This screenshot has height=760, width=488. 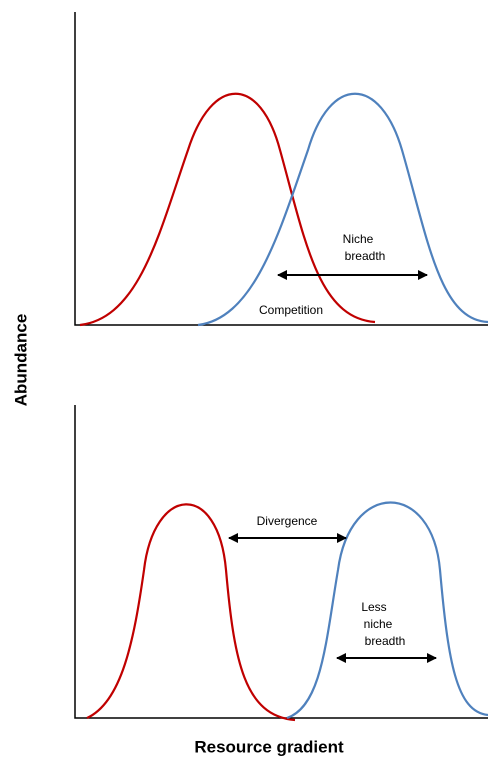 What do you see at coordinates (358, 239) in the screenshot?
I see `annotation: Niche` at bounding box center [358, 239].